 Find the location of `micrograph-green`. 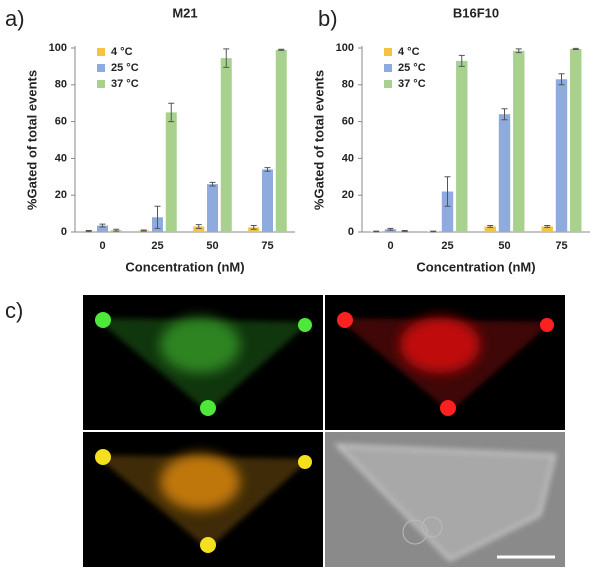

micrograph-green is located at coordinates (203, 362).